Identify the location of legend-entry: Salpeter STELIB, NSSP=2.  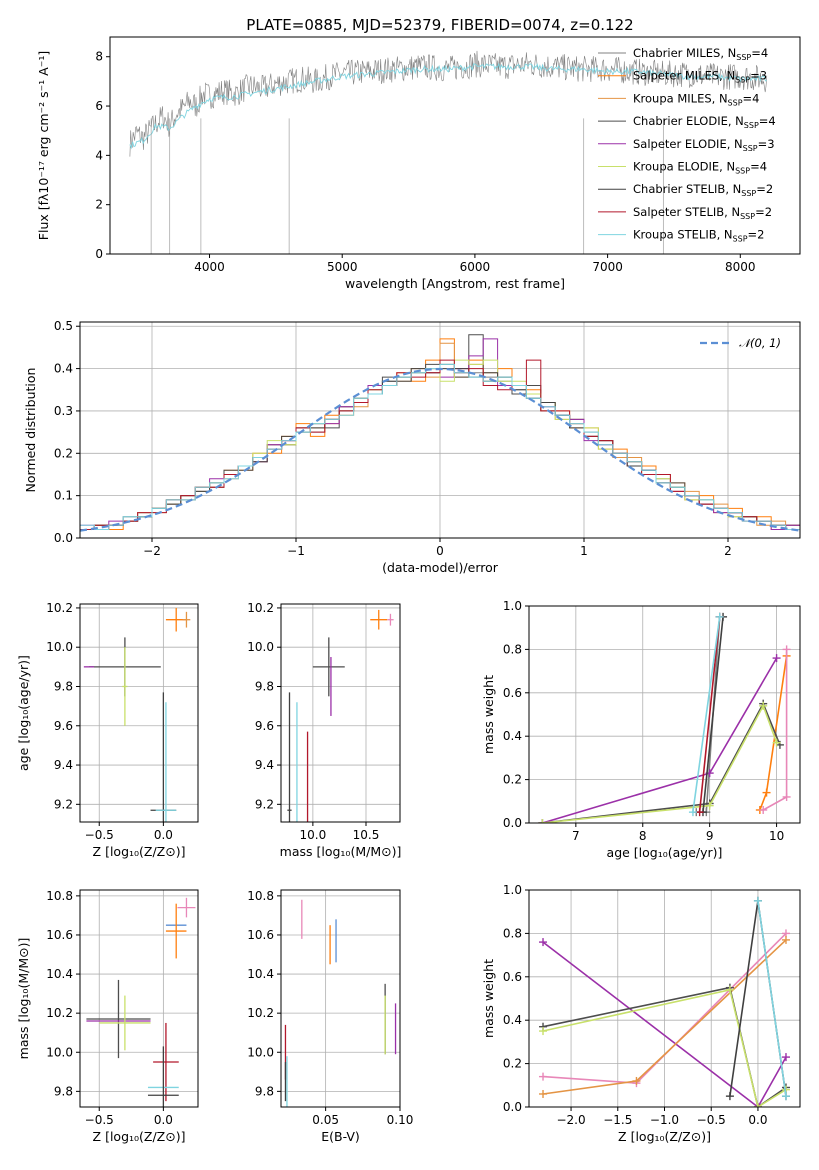
(702, 213).